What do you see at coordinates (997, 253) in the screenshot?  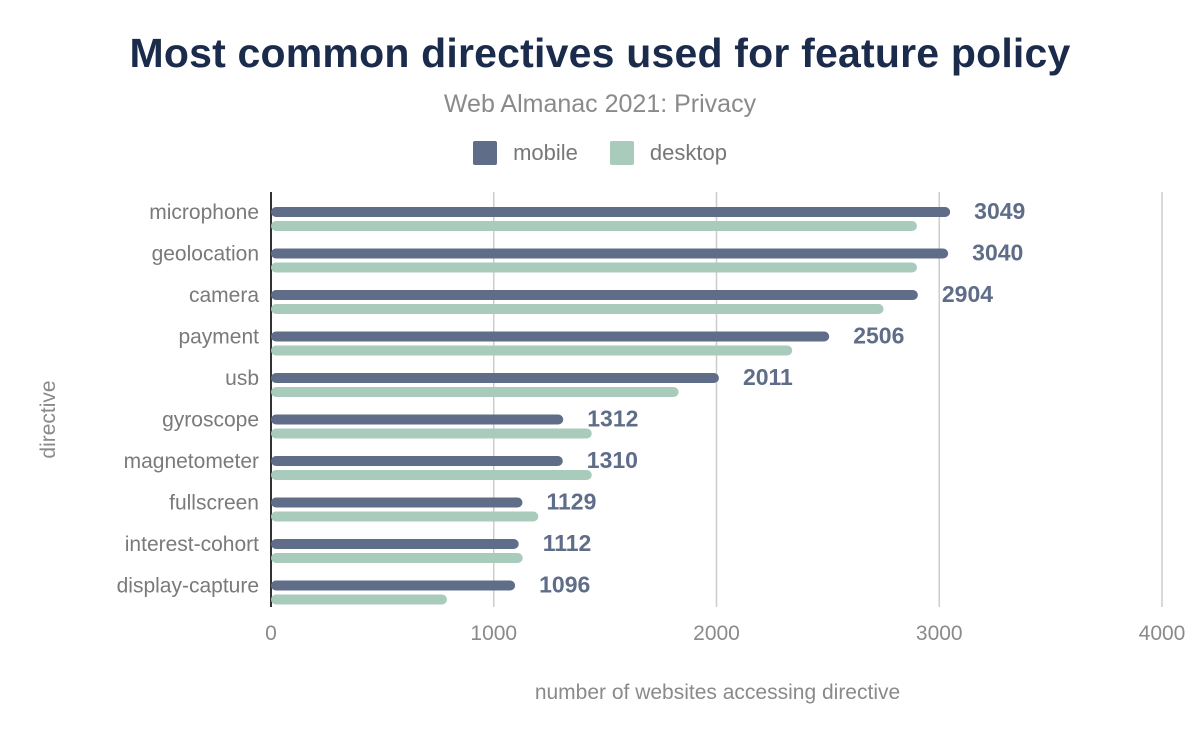 I see `value-label-mobile-geolocation: 3040` at bounding box center [997, 253].